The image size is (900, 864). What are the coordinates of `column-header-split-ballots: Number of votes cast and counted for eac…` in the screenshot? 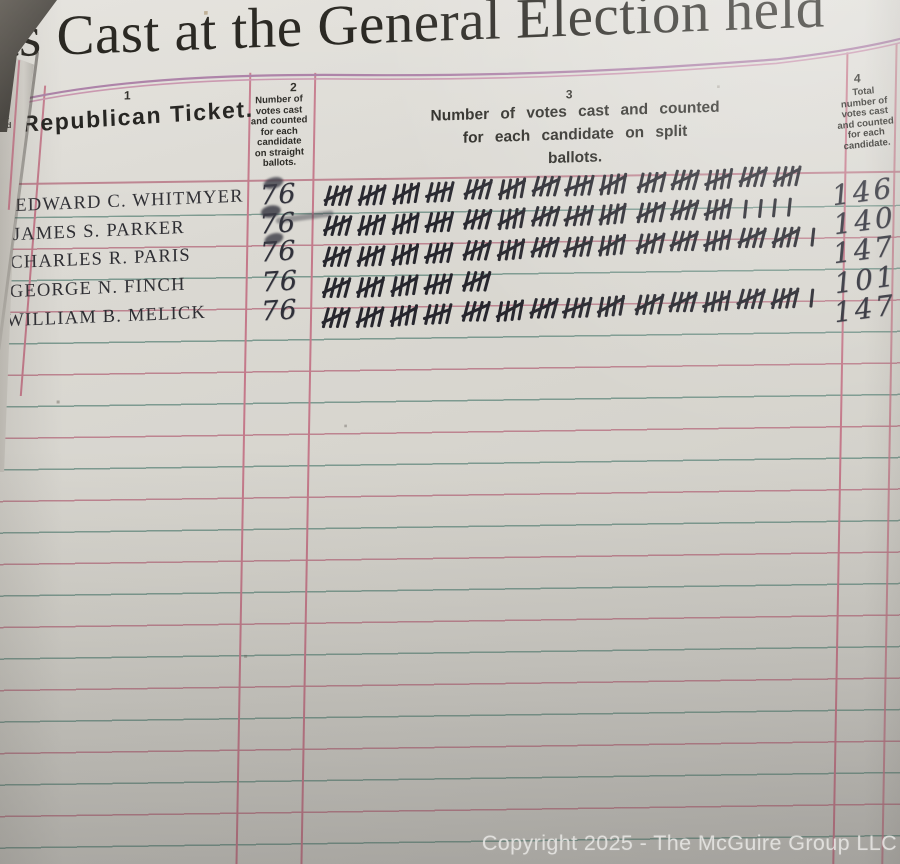 It's located at (575, 133).